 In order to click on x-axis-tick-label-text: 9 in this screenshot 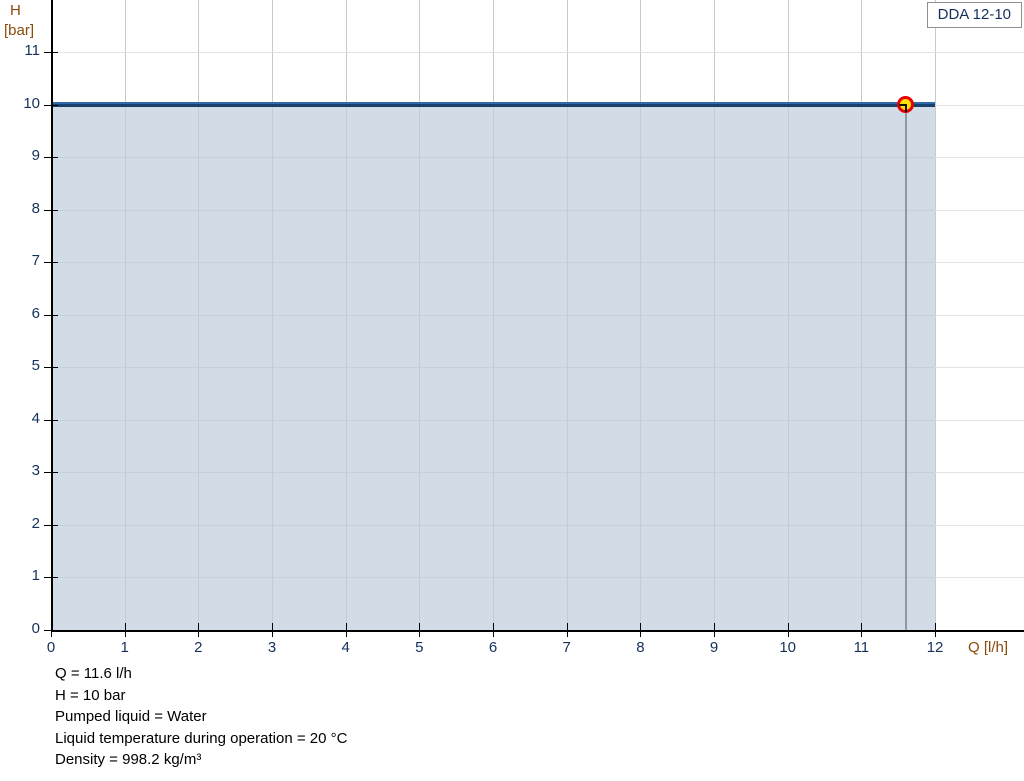, I will do `click(714, 647)`.